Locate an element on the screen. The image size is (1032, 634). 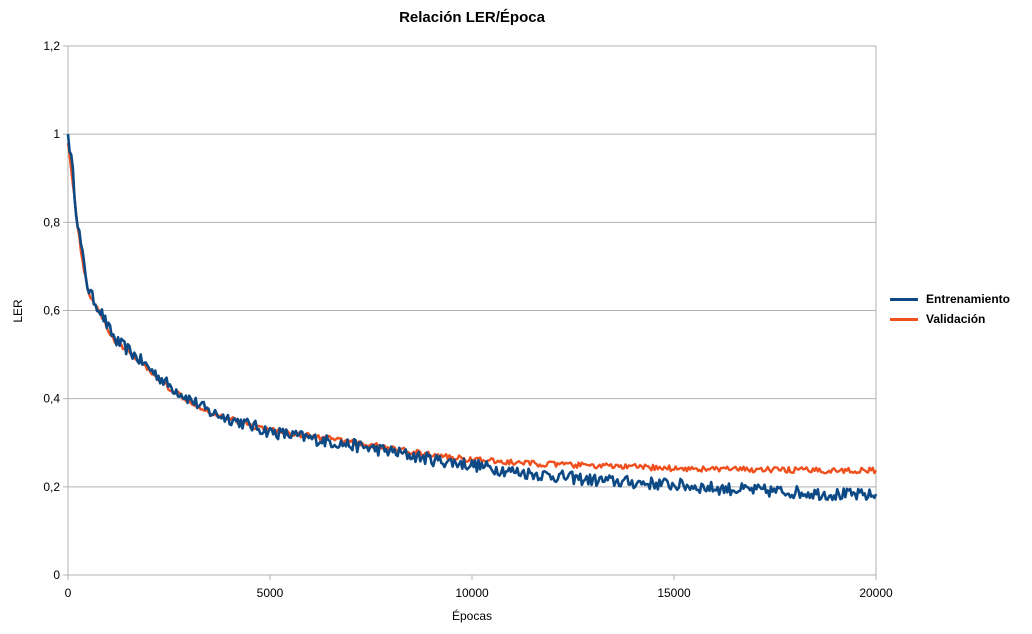
x-axis-title: Épocas is located at coordinates (472, 615).